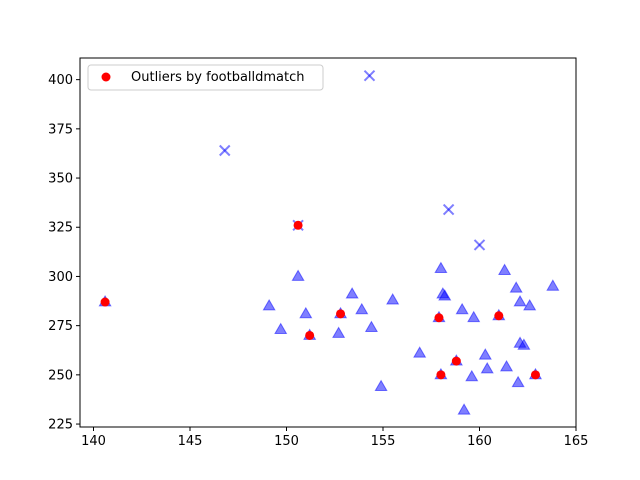 The height and width of the screenshot is (480, 640). What do you see at coordinates (190, 441) in the screenshot?
I see `x-tick-label: 145` at bounding box center [190, 441].